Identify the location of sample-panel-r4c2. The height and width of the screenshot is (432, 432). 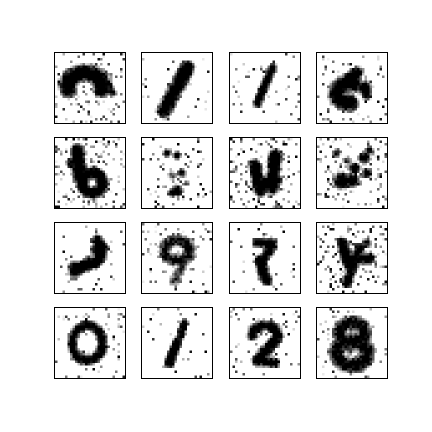
(177, 343).